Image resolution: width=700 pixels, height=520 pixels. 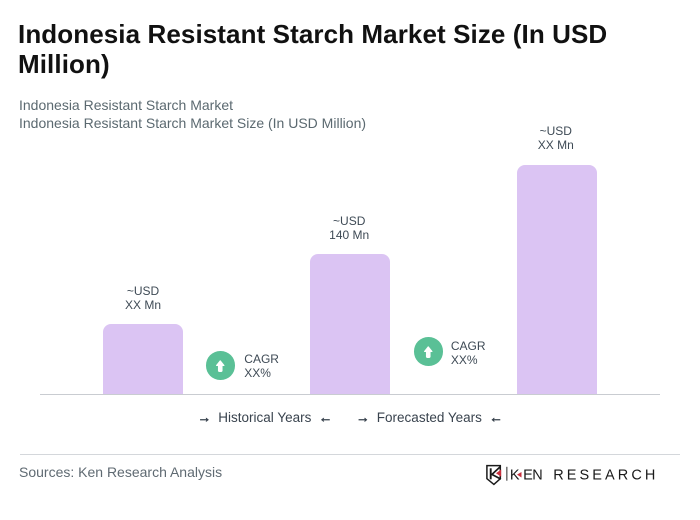 I want to click on svg-text: N, so click(x=537, y=476).